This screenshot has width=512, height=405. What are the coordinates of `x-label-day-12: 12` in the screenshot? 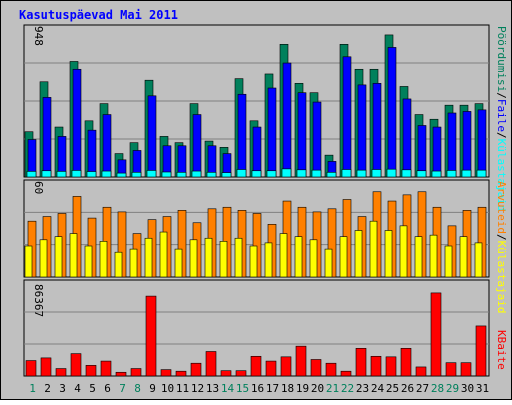 It's located at (197, 388).